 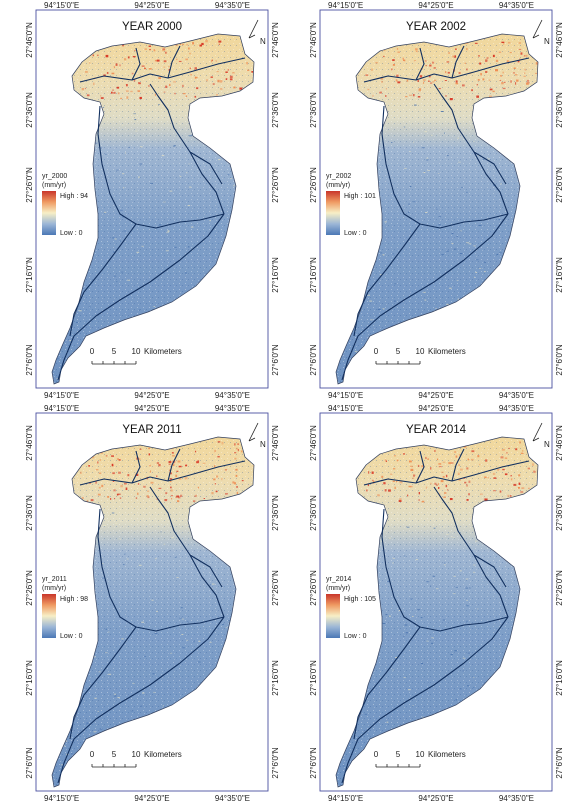 What do you see at coordinates (351, 205) in the screenshot?
I see `legend: yr_2002 (mm/yr) High : 101 Low : 0` at bounding box center [351, 205].